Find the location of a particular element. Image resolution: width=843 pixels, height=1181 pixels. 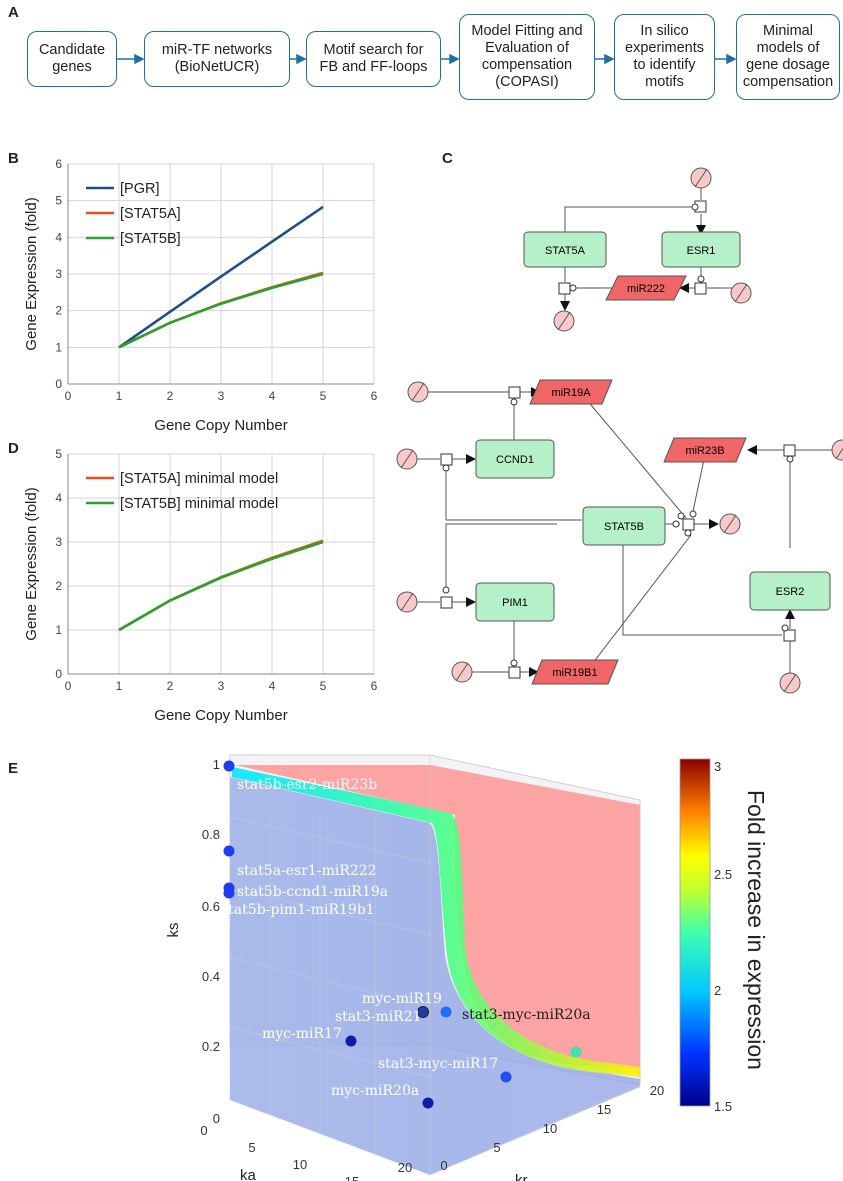

node-mir23b: miR23B is located at coordinates (705, 450).